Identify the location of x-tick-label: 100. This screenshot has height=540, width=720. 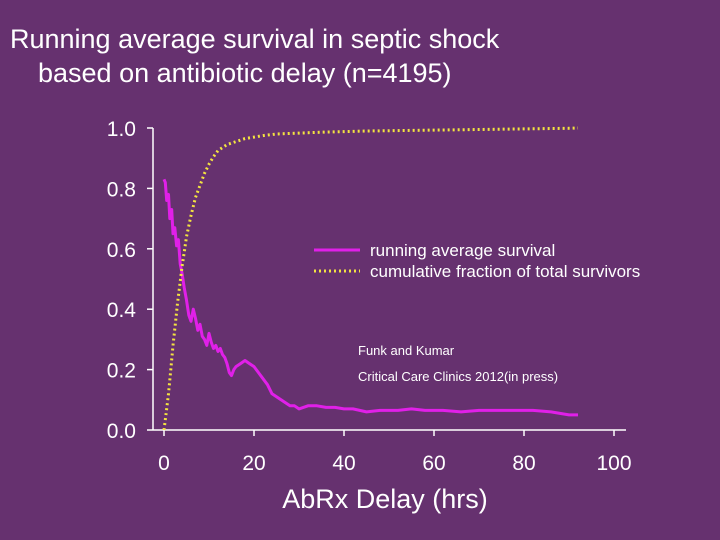
(613, 463).